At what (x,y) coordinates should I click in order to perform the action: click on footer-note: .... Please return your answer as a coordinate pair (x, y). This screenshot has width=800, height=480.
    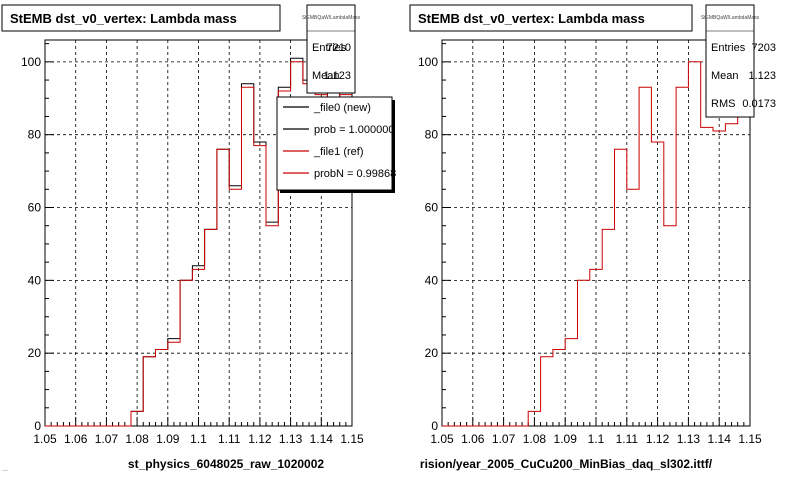
    Looking at the image, I should click on (5, 469).